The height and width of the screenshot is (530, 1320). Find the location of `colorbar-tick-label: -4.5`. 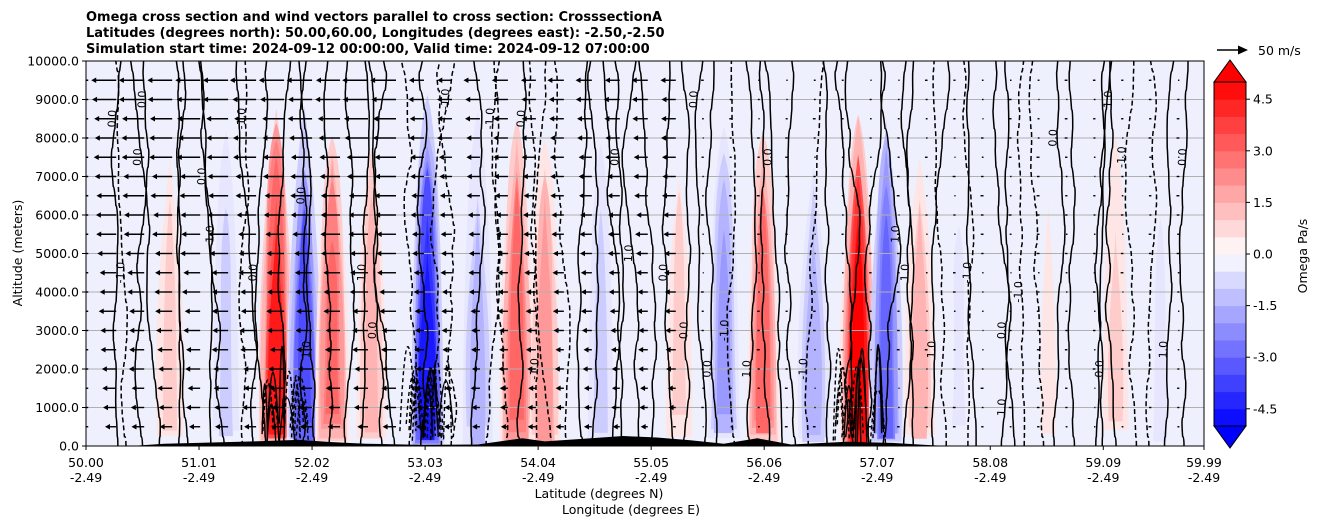

colorbar-tick-label: -4.5 is located at coordinates (1265, 408).